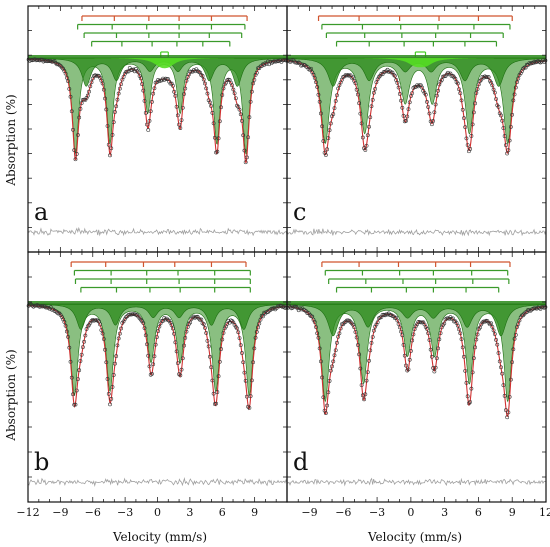  Describe the element at coordinates (544, 512) in the screenshot. I see `x-tick-label: 12` at that location.